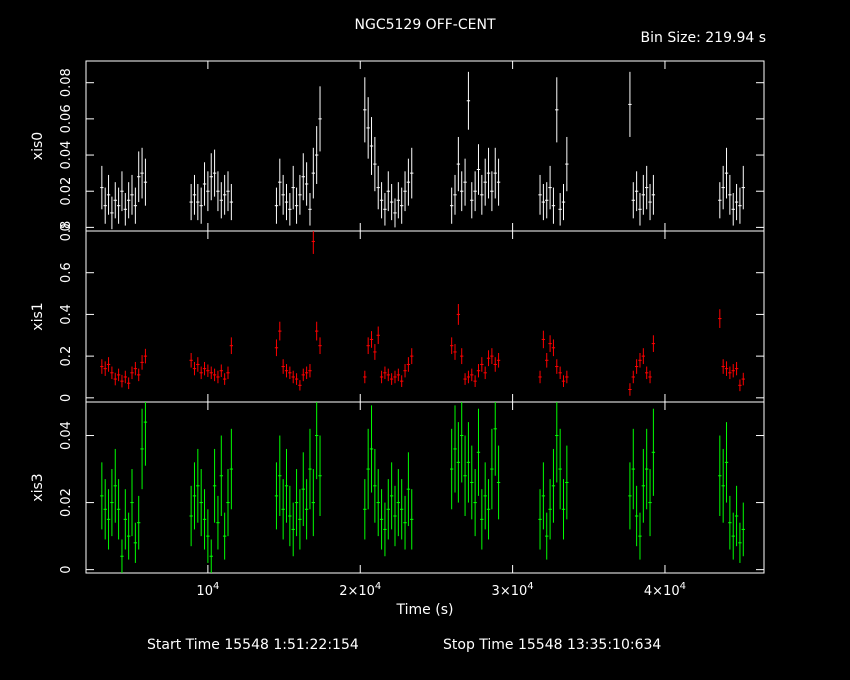  What do you see at coordinates (703, 38) in the screenshot?
I see `bin-size-label: Bin Size: 219.94 s` at bounding box center [703, 38].